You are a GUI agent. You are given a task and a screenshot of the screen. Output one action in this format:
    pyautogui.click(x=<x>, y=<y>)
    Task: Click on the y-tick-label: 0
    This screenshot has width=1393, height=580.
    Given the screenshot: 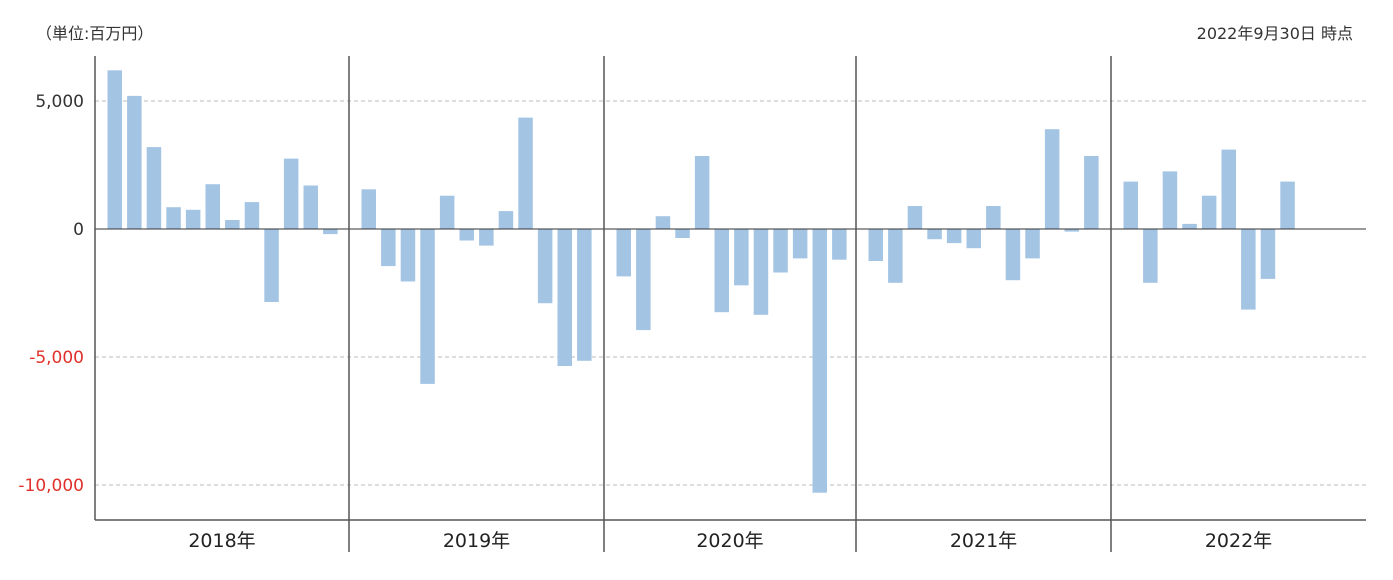 What is the action you would take?
    pyautogui.click(x=78, y=230)
    